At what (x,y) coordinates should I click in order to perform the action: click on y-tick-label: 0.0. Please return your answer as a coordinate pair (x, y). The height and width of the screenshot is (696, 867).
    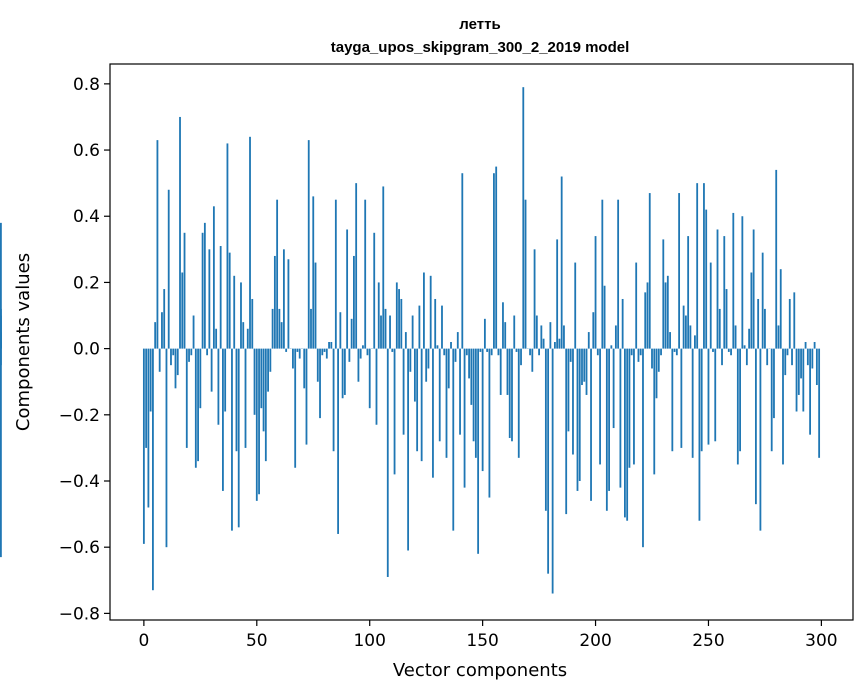
    Looking at the image, I should click on (86, 350).